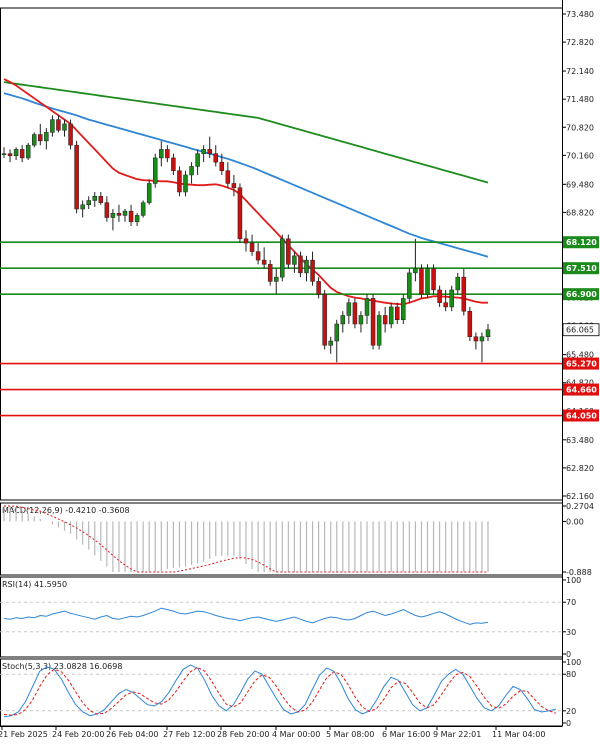 The height and width of the screenshot is (746, 600). I want to click on time-tick-label: 28 Feb 20:00, so click(243, 734).